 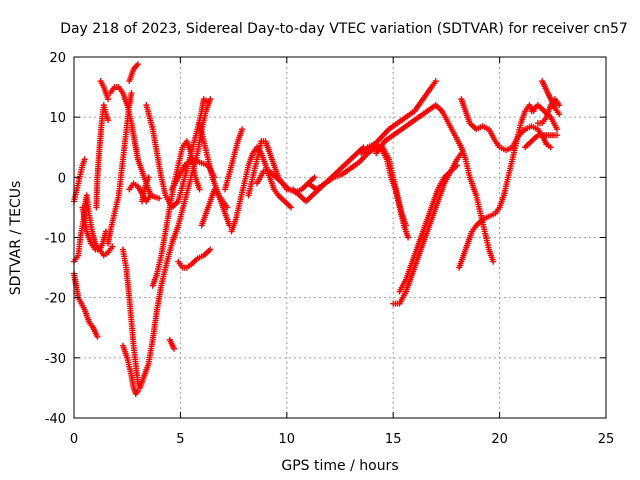 What do you see at coordinates (342, 439) in the screenshot?
I see `x-tick-labels: 0 5 10 15 20 25` at bounding box center [342, 439].